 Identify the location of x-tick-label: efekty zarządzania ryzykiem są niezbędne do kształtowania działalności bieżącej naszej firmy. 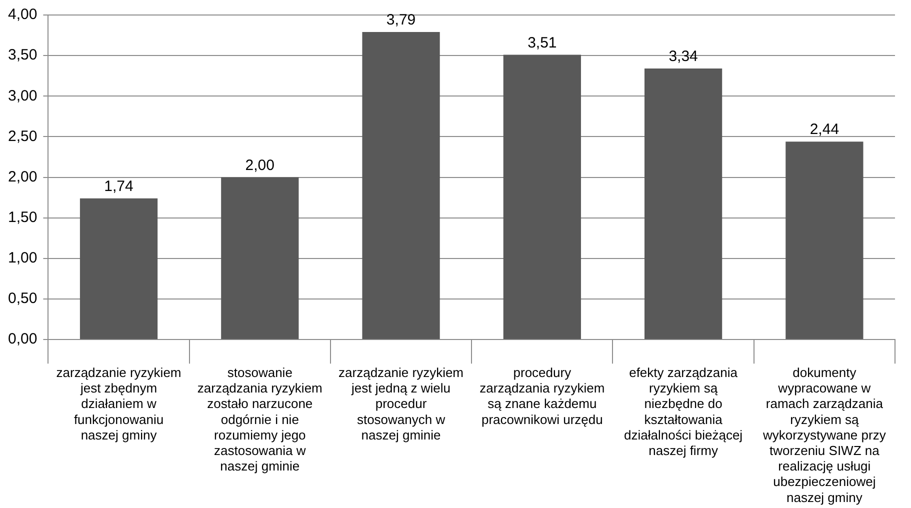
(683, 411).